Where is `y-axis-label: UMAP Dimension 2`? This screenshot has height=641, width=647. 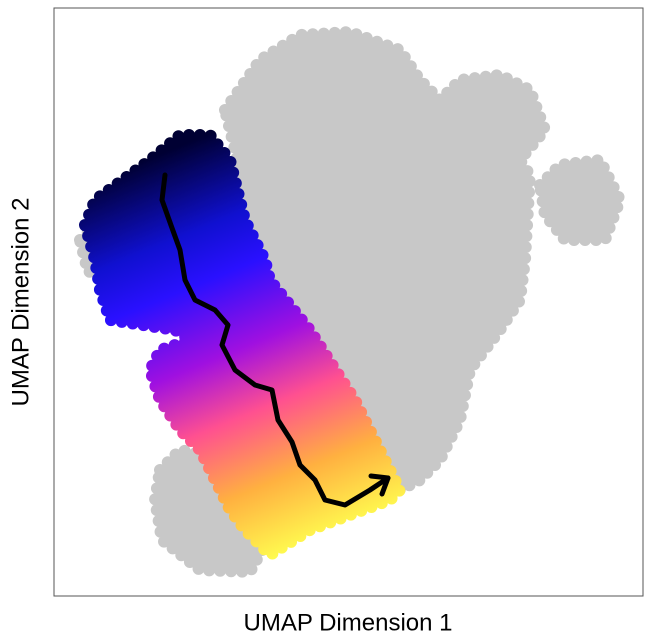 y-axis-label: UMAP Dimension 2 is located at coordinates (20, 302).